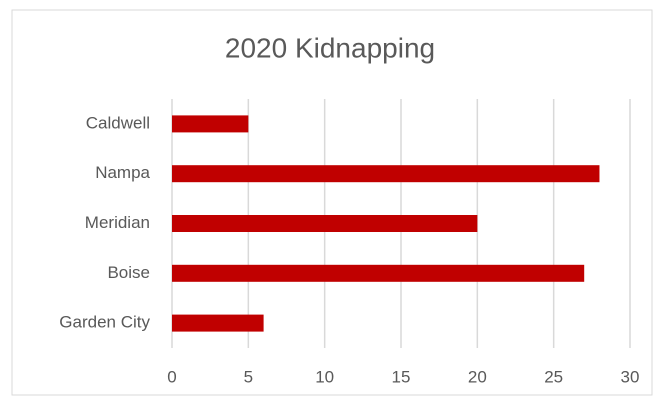 This screenshot has height=401, width=659. What do you see at coordinates (122, 172) in the screenshot?
I see `y-tick-label: Nampa` at bounding box center [122, 172].